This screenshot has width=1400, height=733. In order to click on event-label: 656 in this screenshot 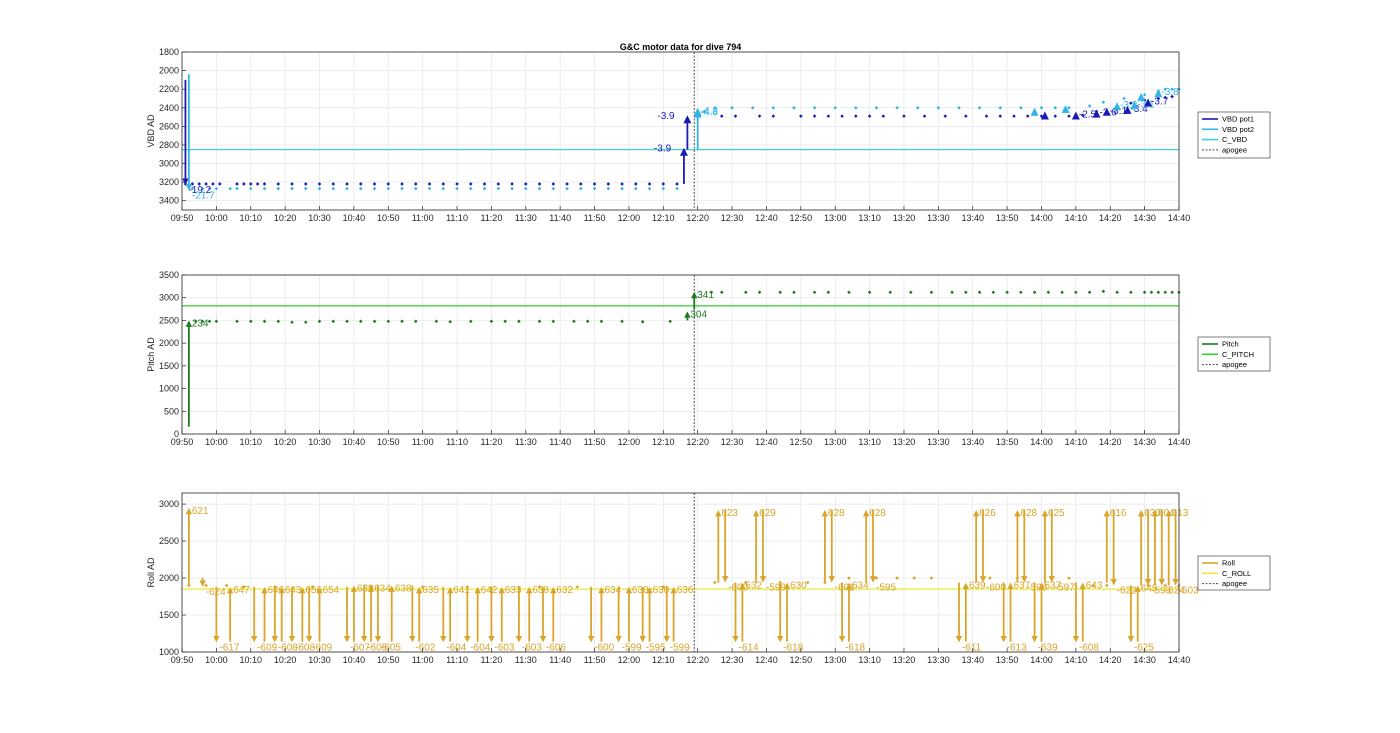, I will do `click(313, 590)`.